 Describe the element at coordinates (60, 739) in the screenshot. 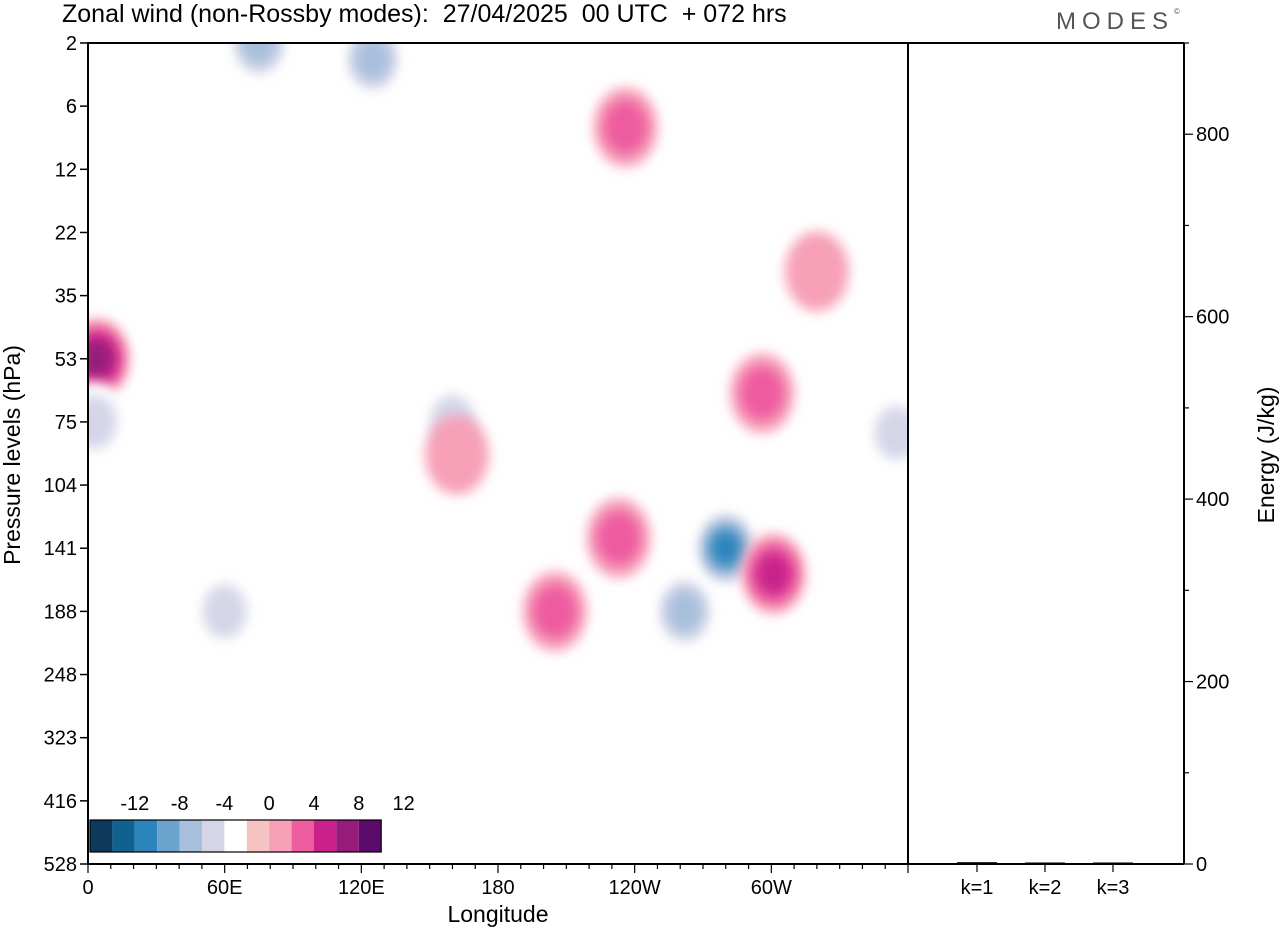

I see `y-tick-label-323: 323` at that location.